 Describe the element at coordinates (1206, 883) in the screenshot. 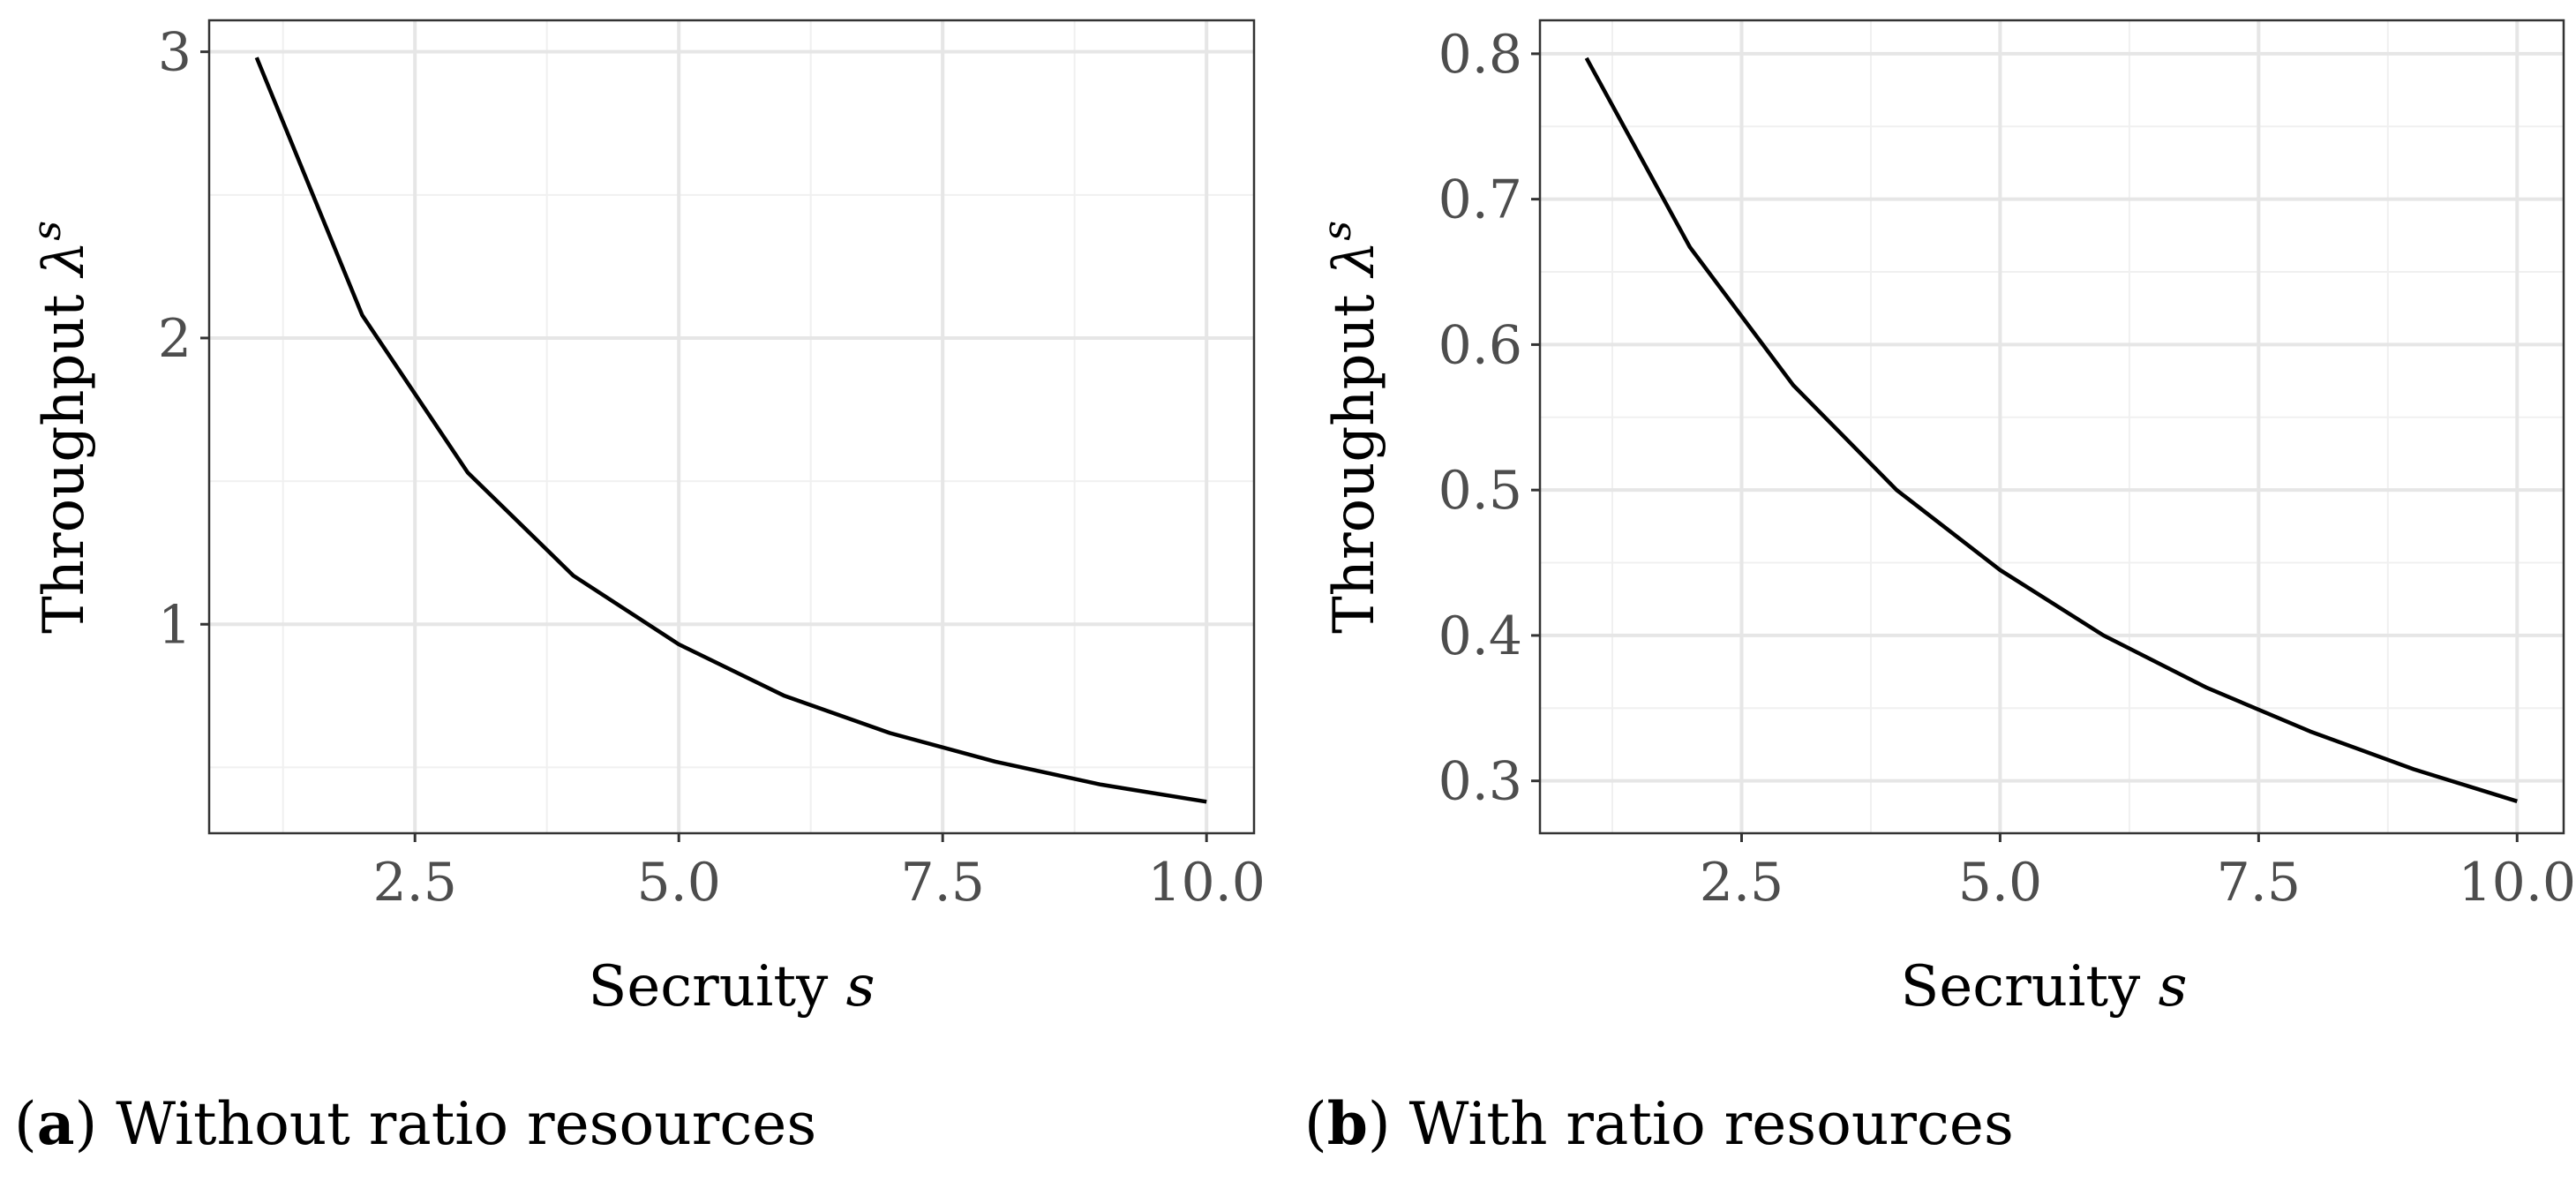

I see `panel-a-x-tick-label: 10.0` at that location.